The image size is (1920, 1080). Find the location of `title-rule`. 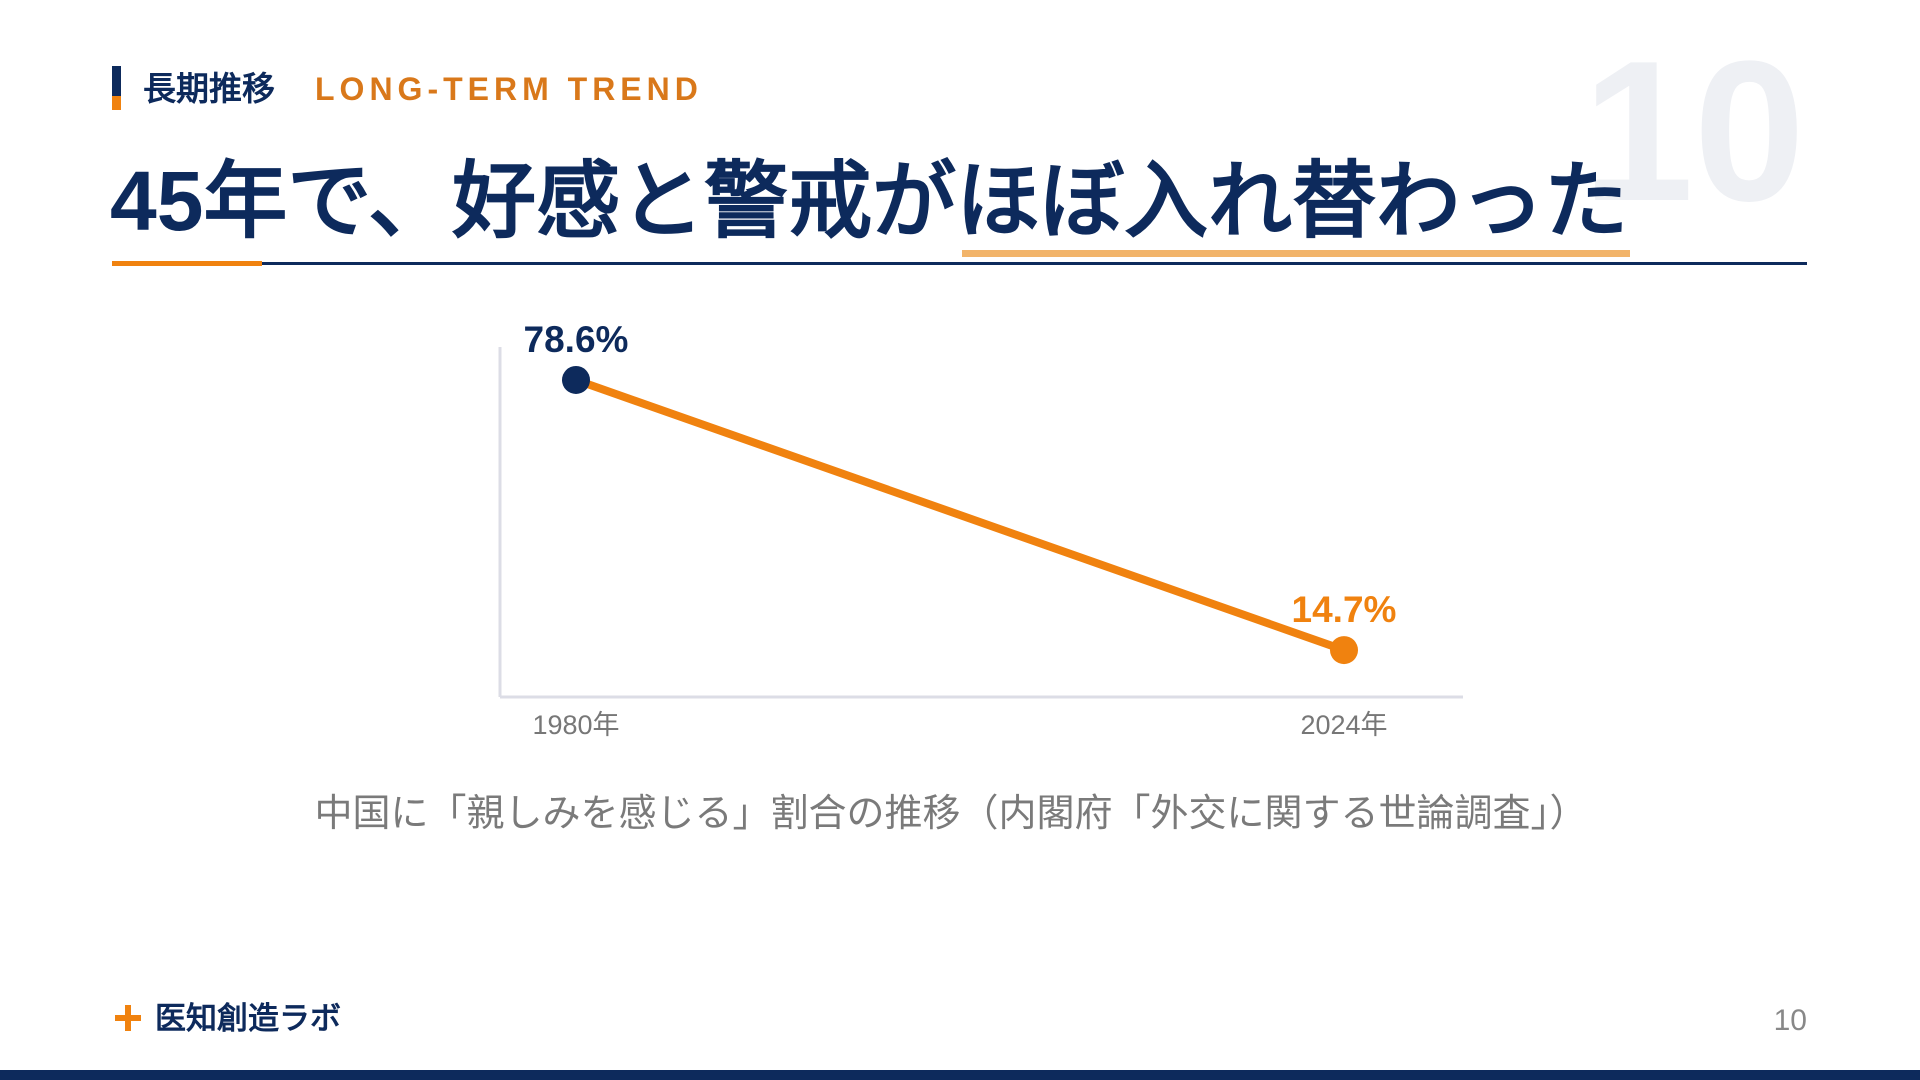

title-rule is located at coordinates (959, 263).